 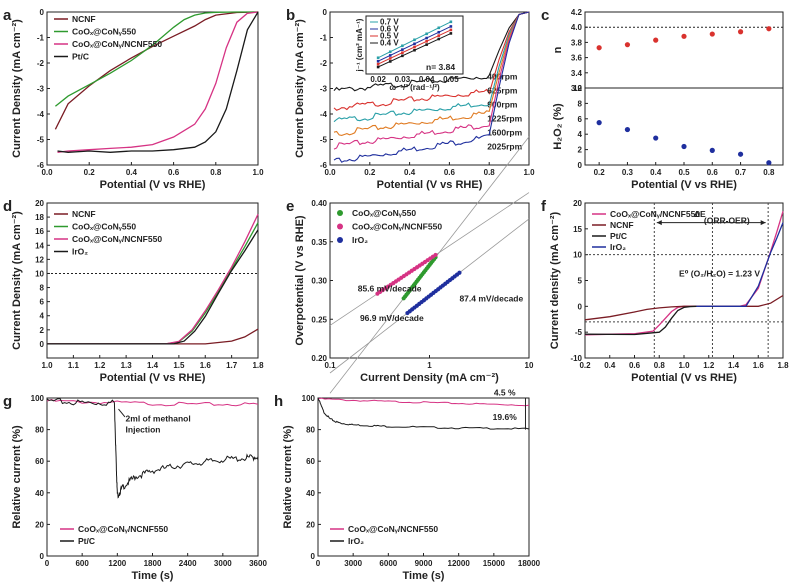 I want to click on y-tick-label: 60, so click(x=39, y=461).